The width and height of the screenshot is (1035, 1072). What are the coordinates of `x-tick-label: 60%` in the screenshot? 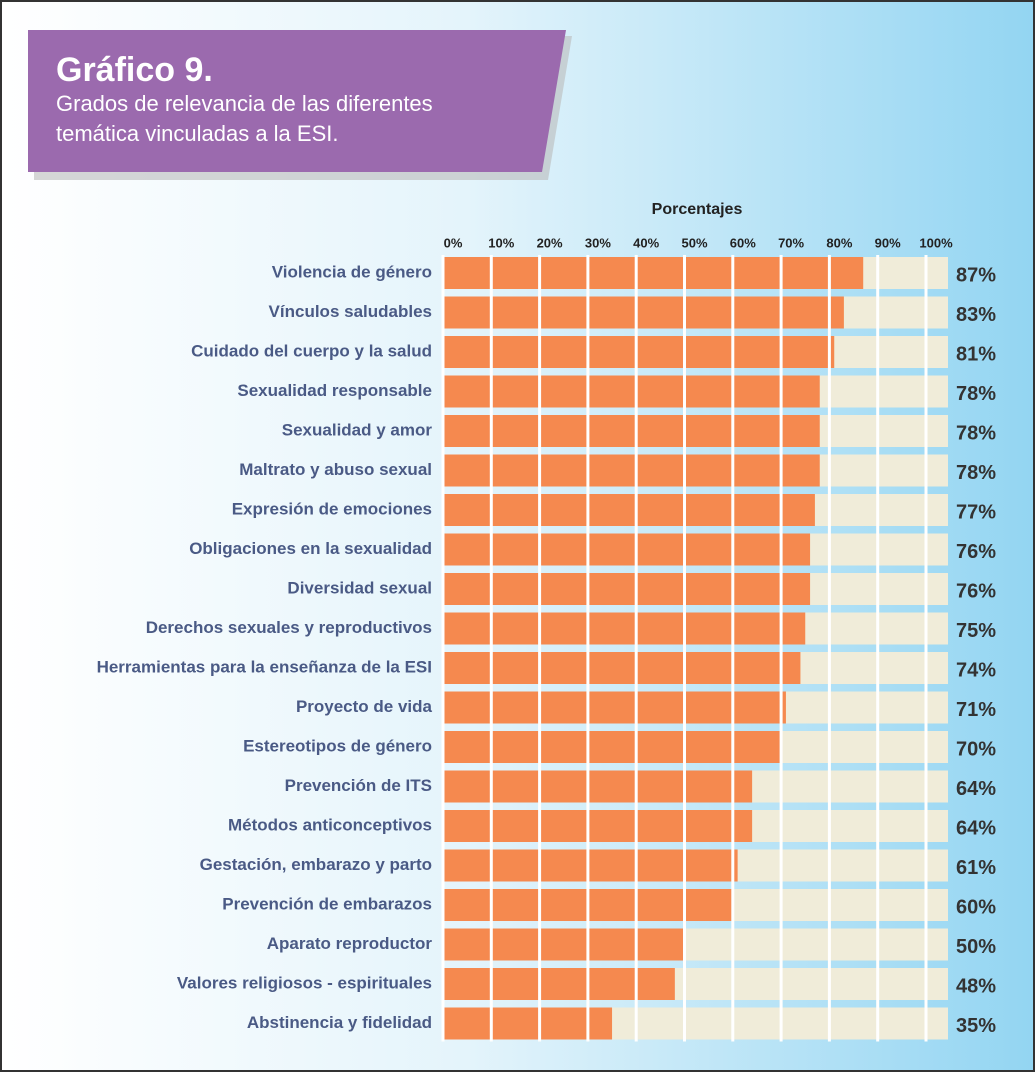 It's located at (743, 242).